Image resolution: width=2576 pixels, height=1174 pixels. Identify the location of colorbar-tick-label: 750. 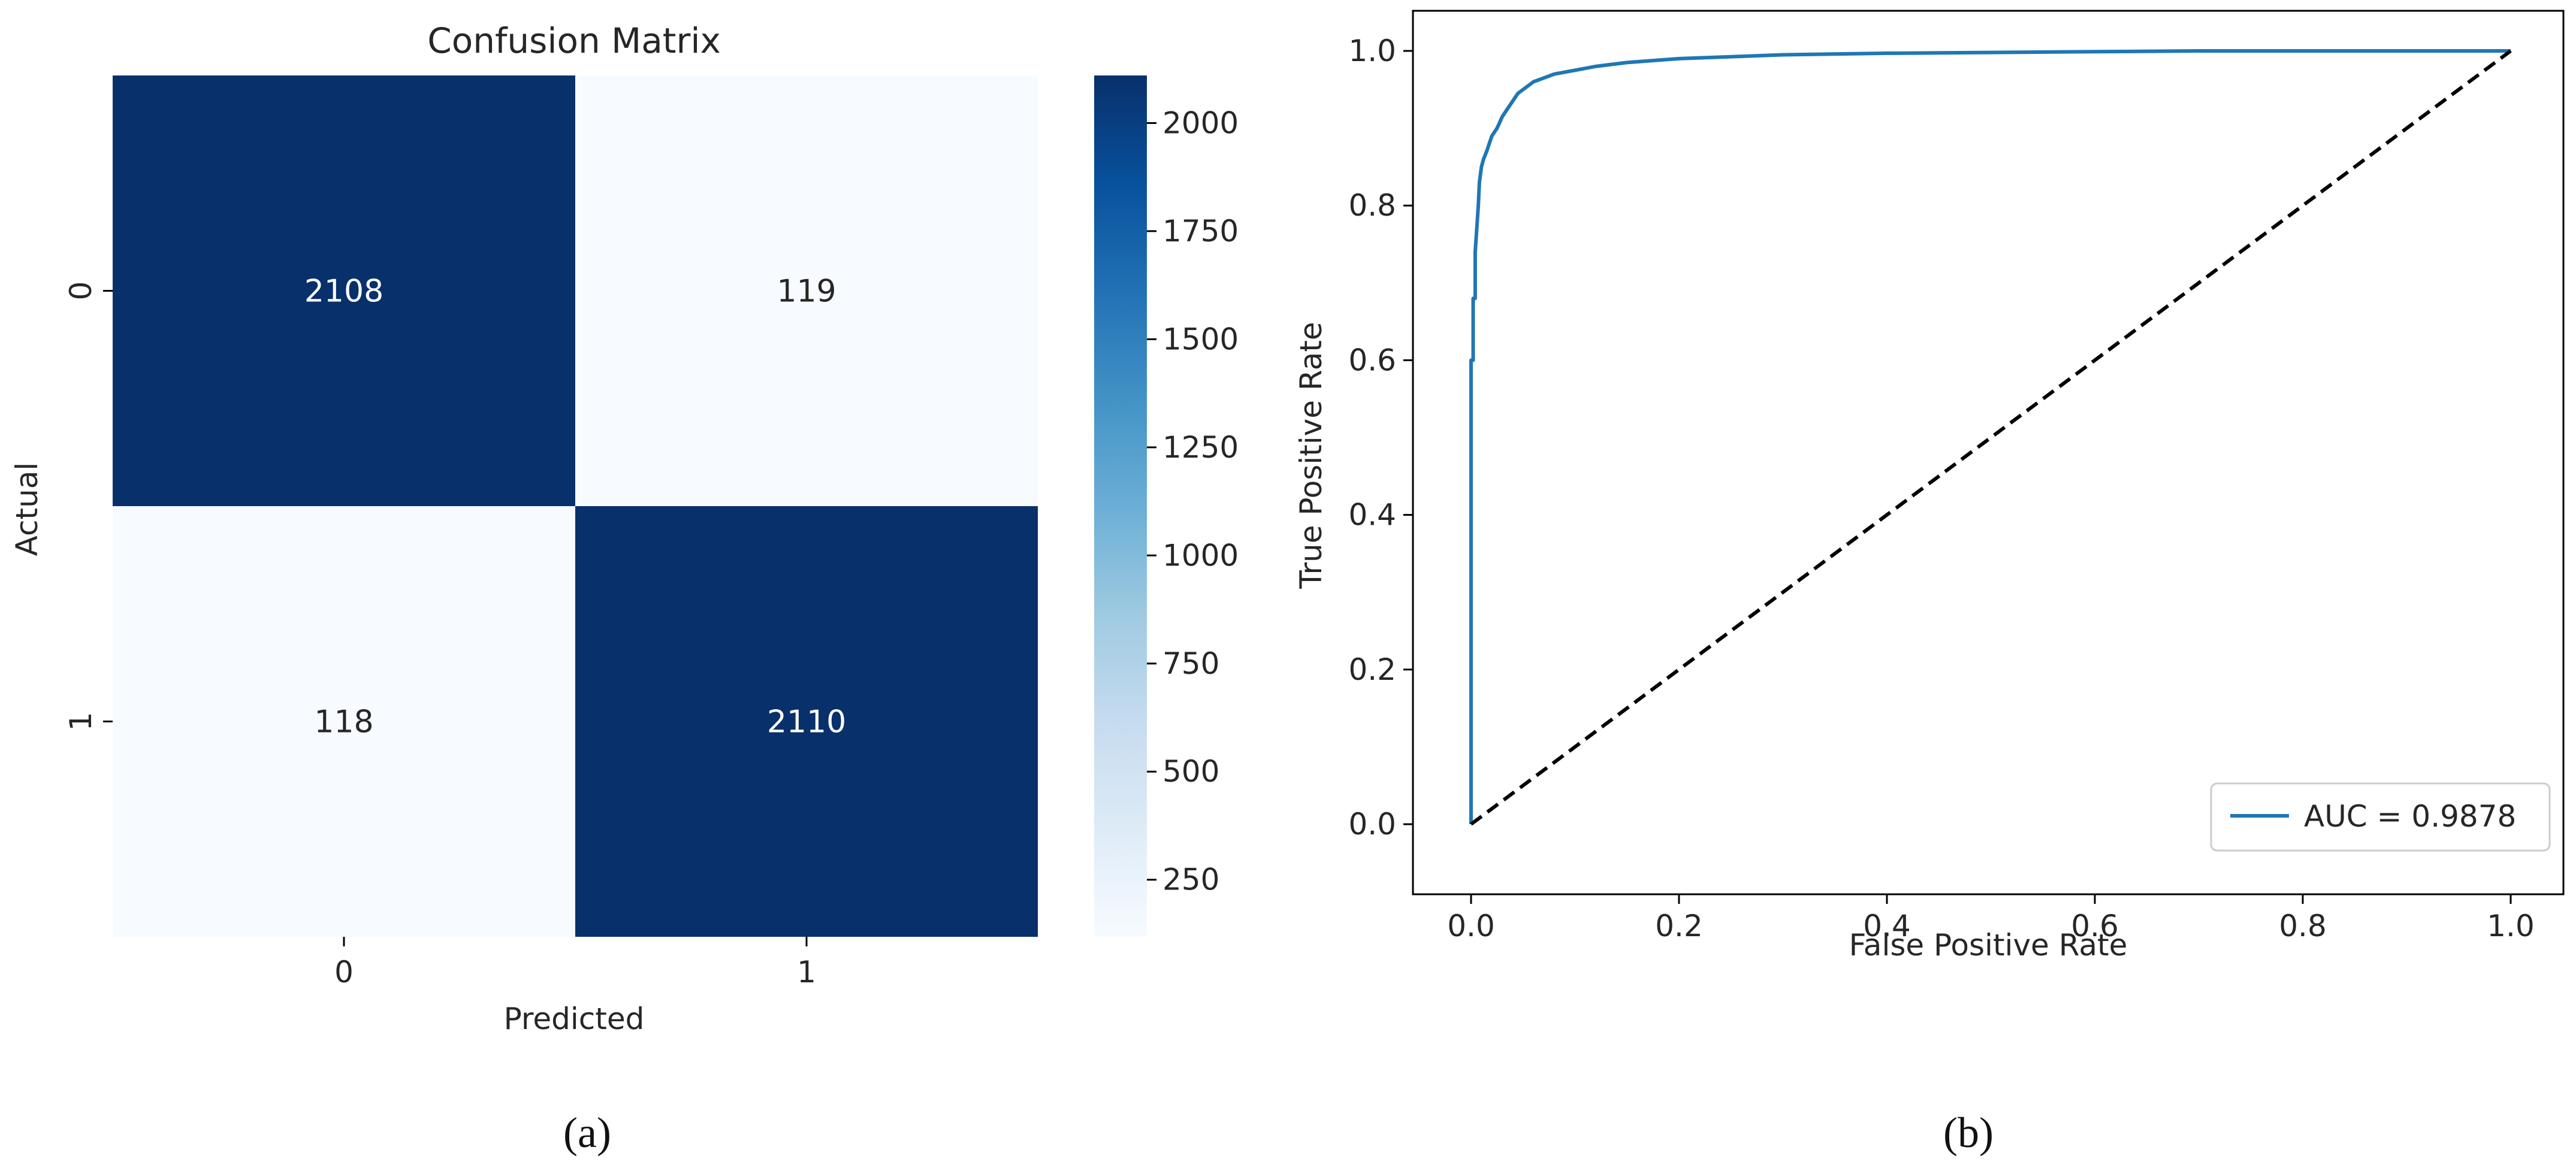
(1191, 663).